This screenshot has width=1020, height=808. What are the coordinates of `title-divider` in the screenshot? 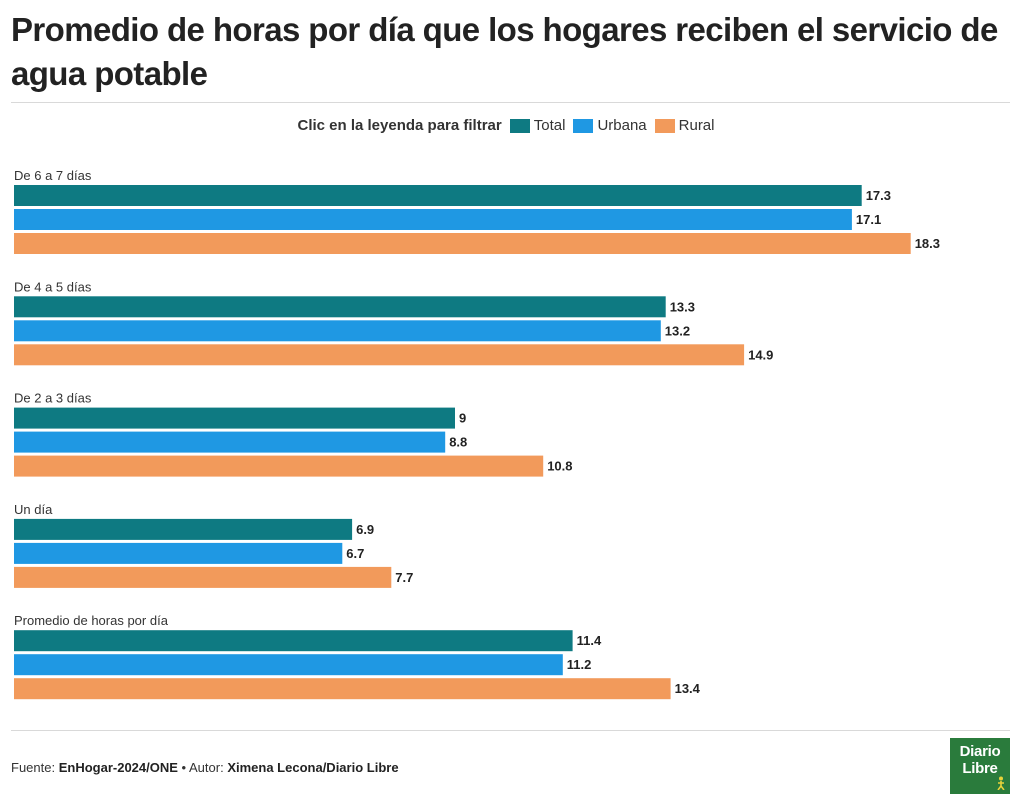 It's located at (510, 102).